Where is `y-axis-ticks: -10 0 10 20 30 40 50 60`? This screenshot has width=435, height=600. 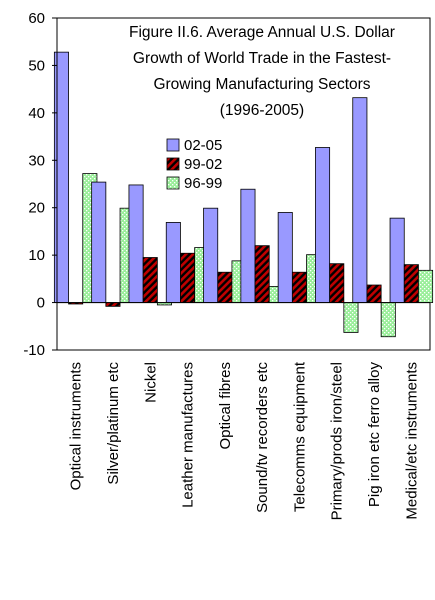
y-axis-ticks: -10 0 10 20 30 40 50 60 is located at coordinates (40, 184).